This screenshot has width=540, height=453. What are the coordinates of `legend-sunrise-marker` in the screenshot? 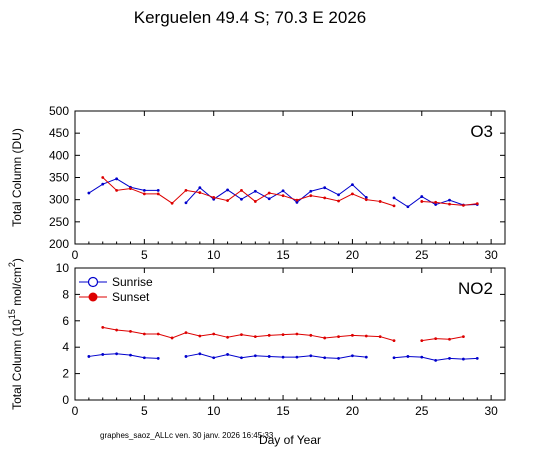 It's located at (93, 282).